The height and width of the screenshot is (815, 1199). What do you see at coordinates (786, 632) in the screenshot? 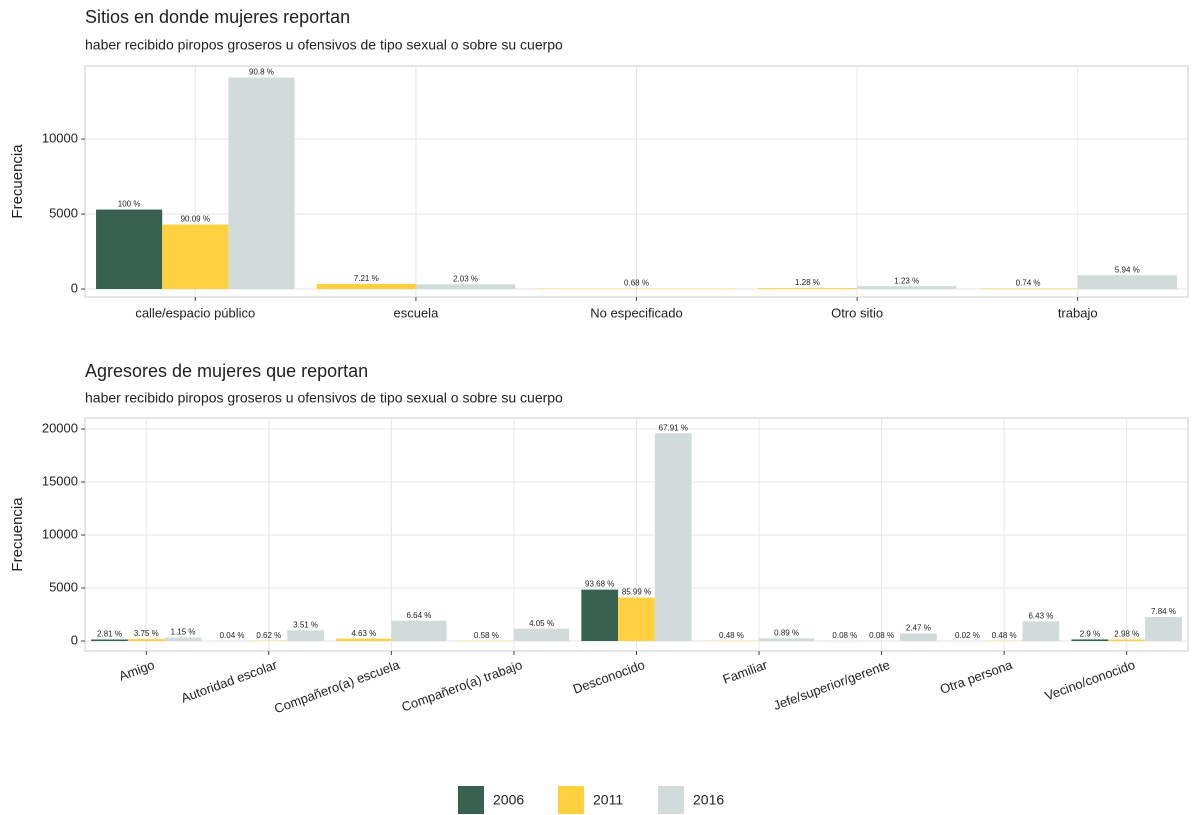
I see `bar-label: 0.89 %` at bounding box center [786, 632].